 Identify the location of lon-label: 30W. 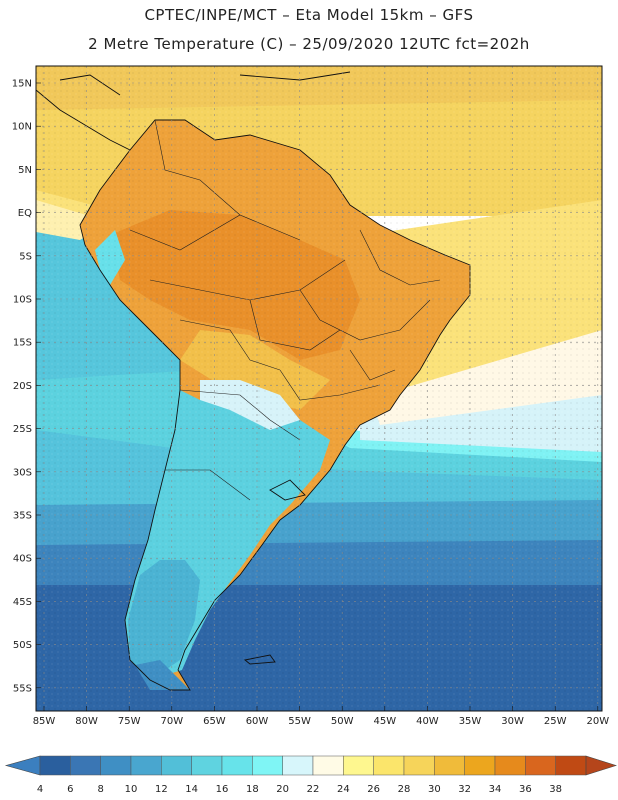
(512, 721).